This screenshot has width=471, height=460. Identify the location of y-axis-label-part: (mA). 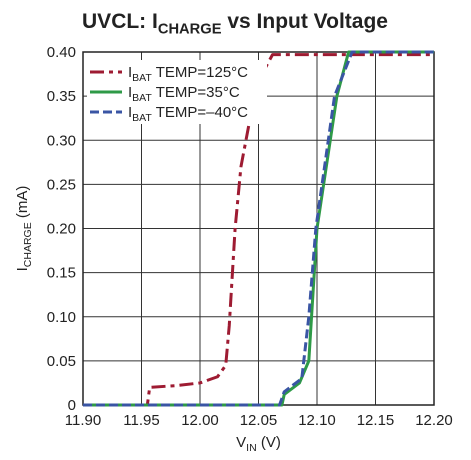
(22, 204).